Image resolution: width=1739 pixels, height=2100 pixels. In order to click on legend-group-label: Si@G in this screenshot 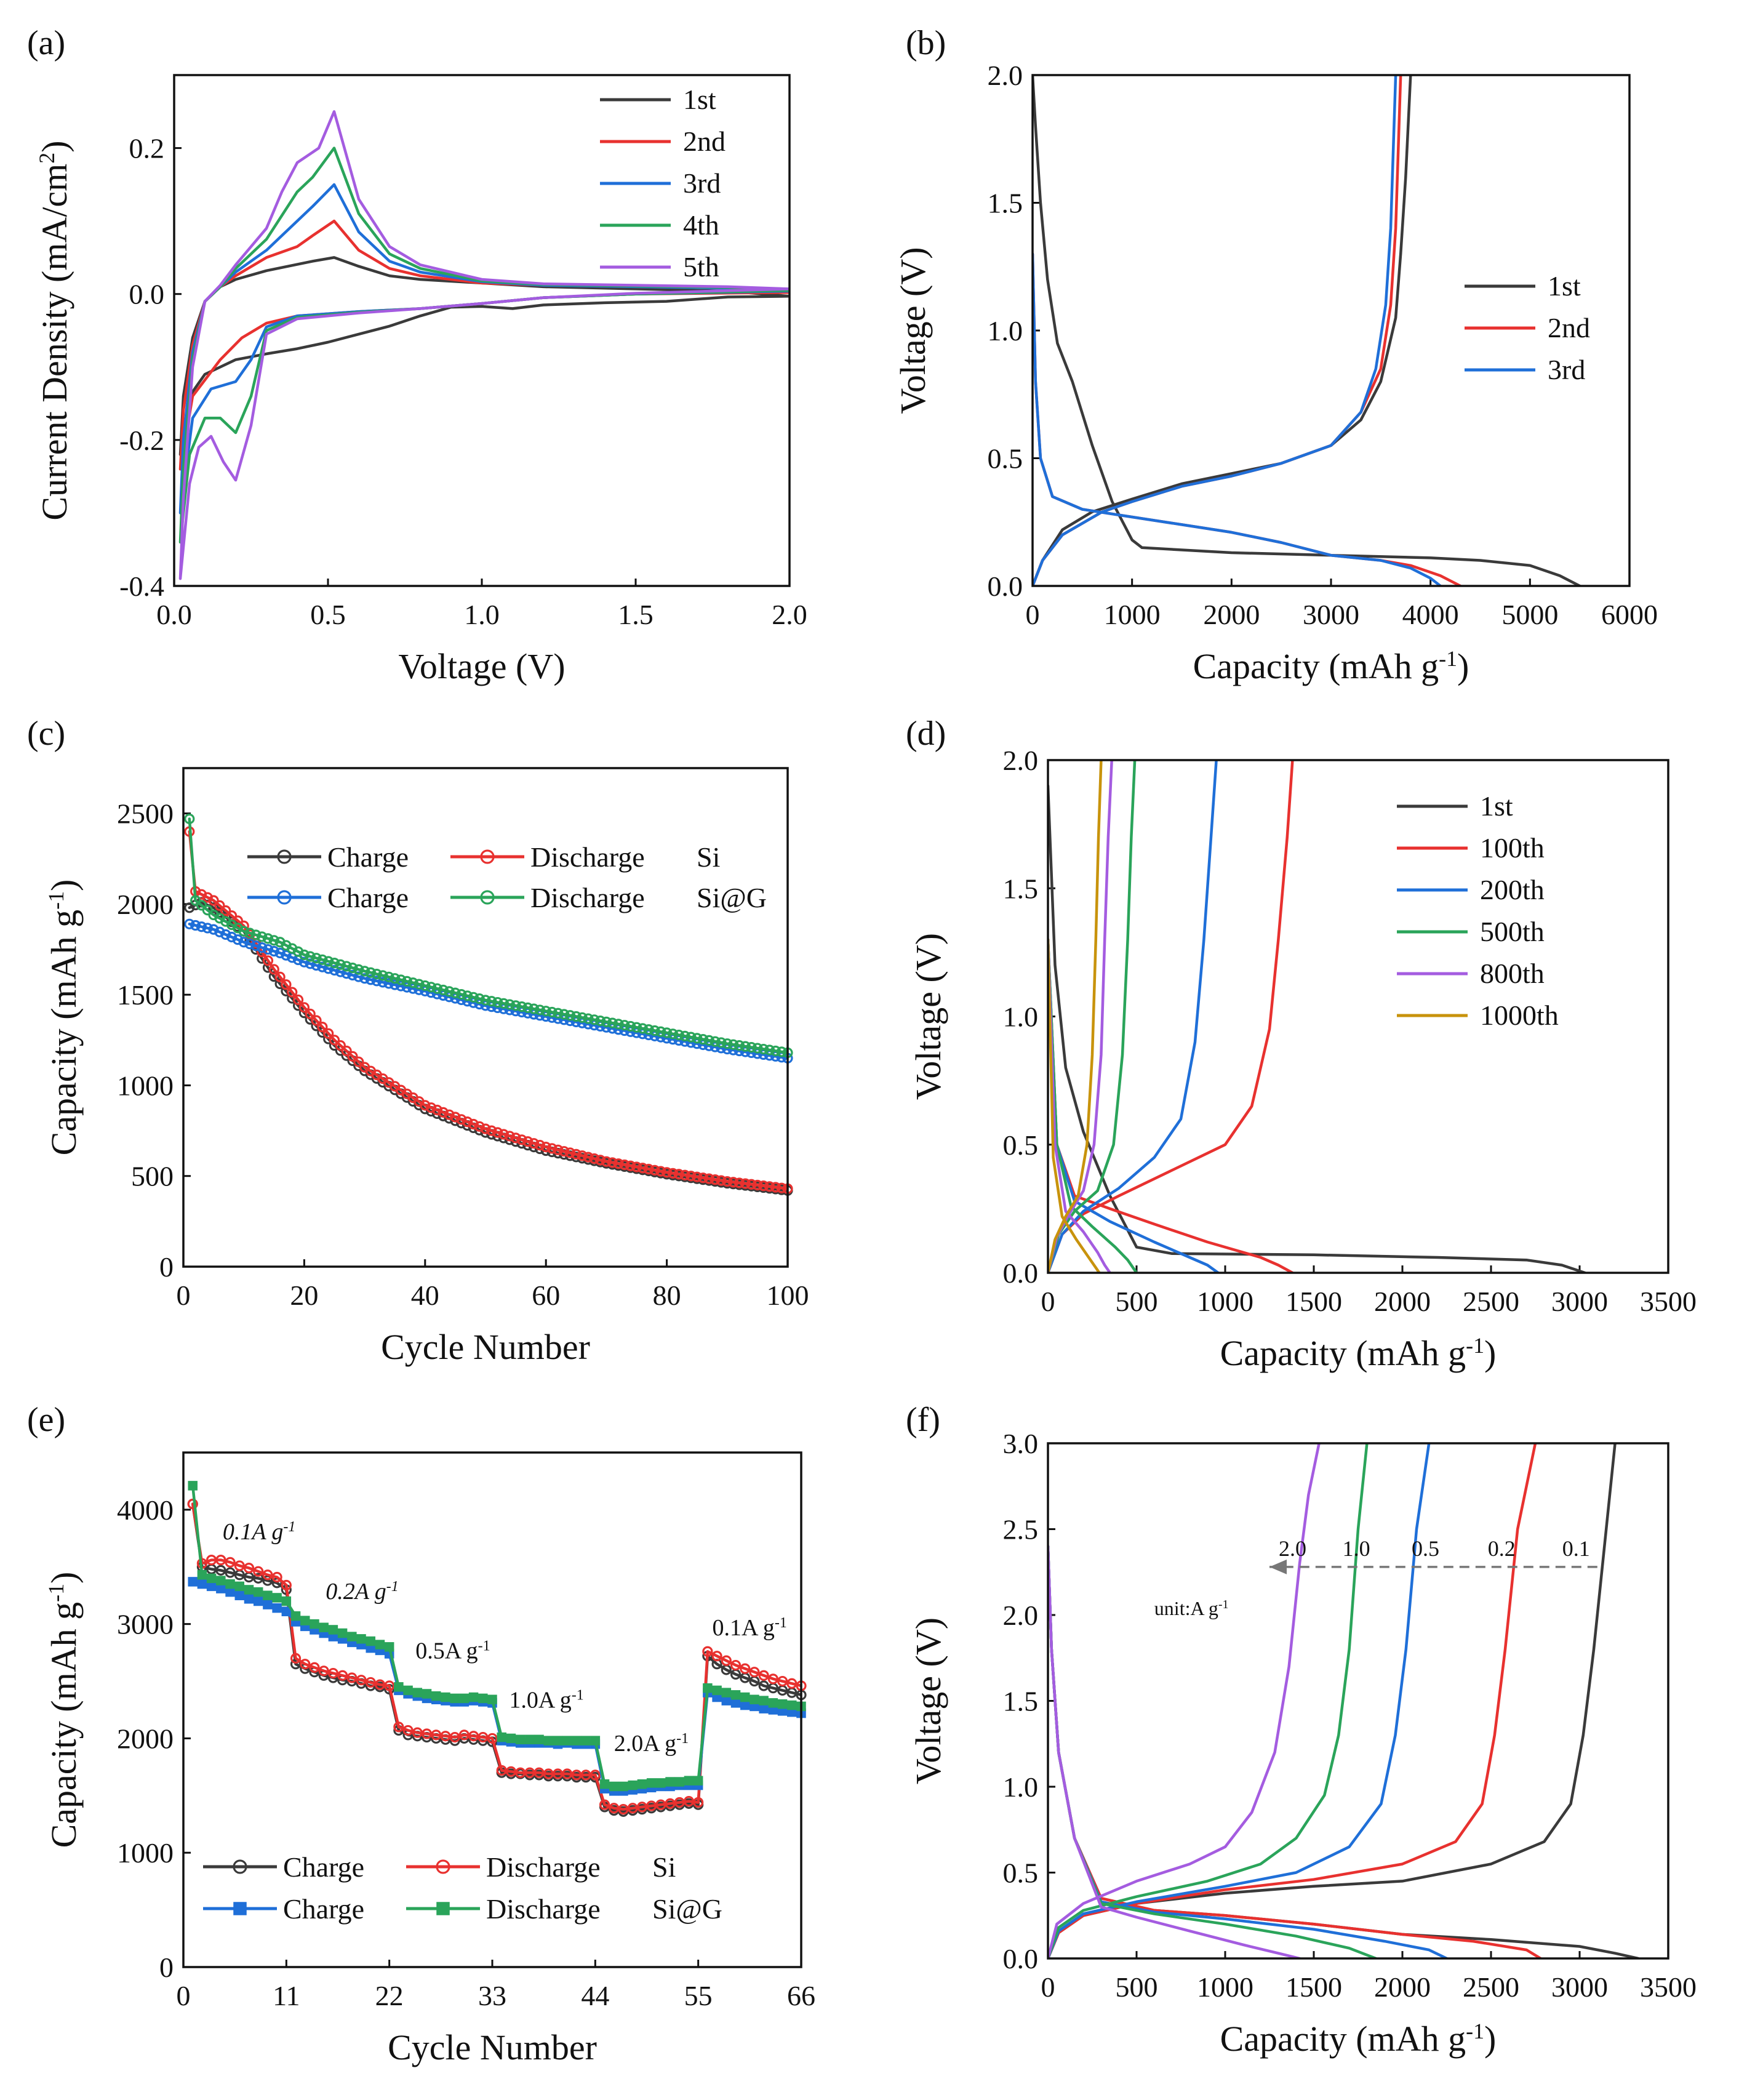, I will do `click(732, 898)`.